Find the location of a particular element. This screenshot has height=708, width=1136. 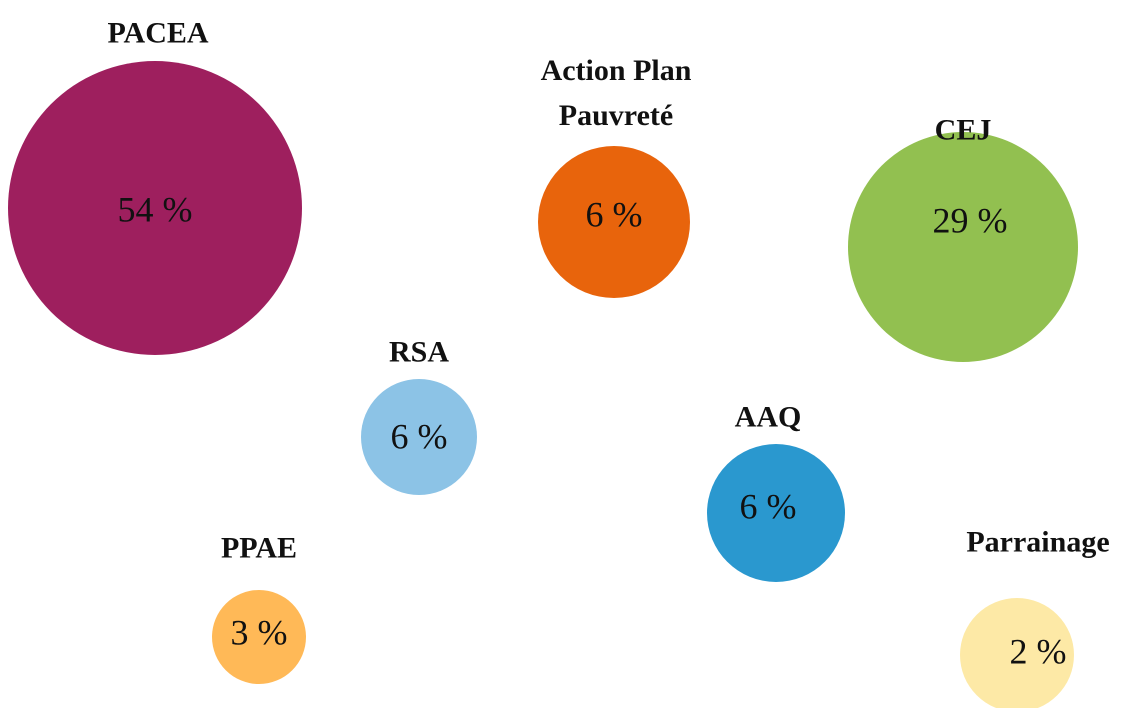

category-label: CEJ is located at coordinates (963, 130).